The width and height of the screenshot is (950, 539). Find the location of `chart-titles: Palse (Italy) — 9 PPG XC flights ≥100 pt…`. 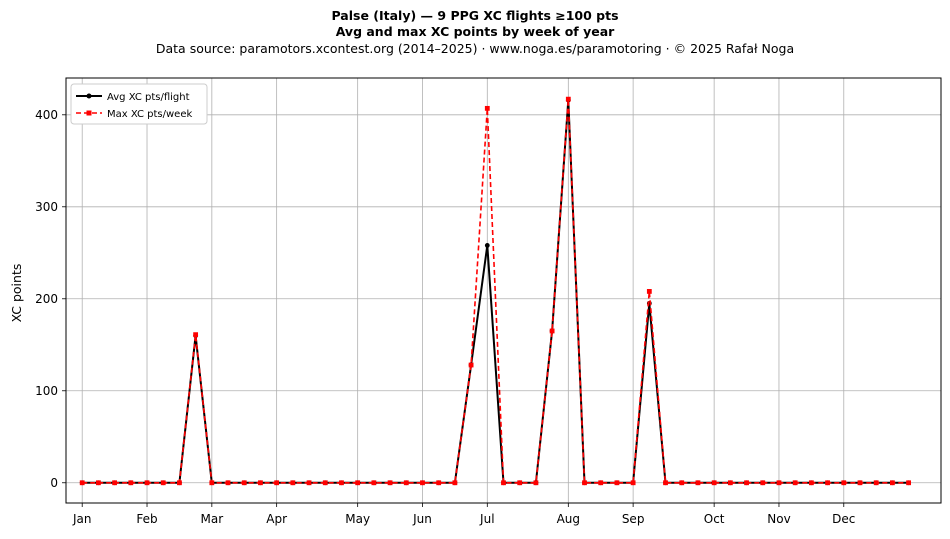

chart-titles: Palse (Italy) — 9 PPG XC flights ≥100 pt… is located at coordinates (475, 32).